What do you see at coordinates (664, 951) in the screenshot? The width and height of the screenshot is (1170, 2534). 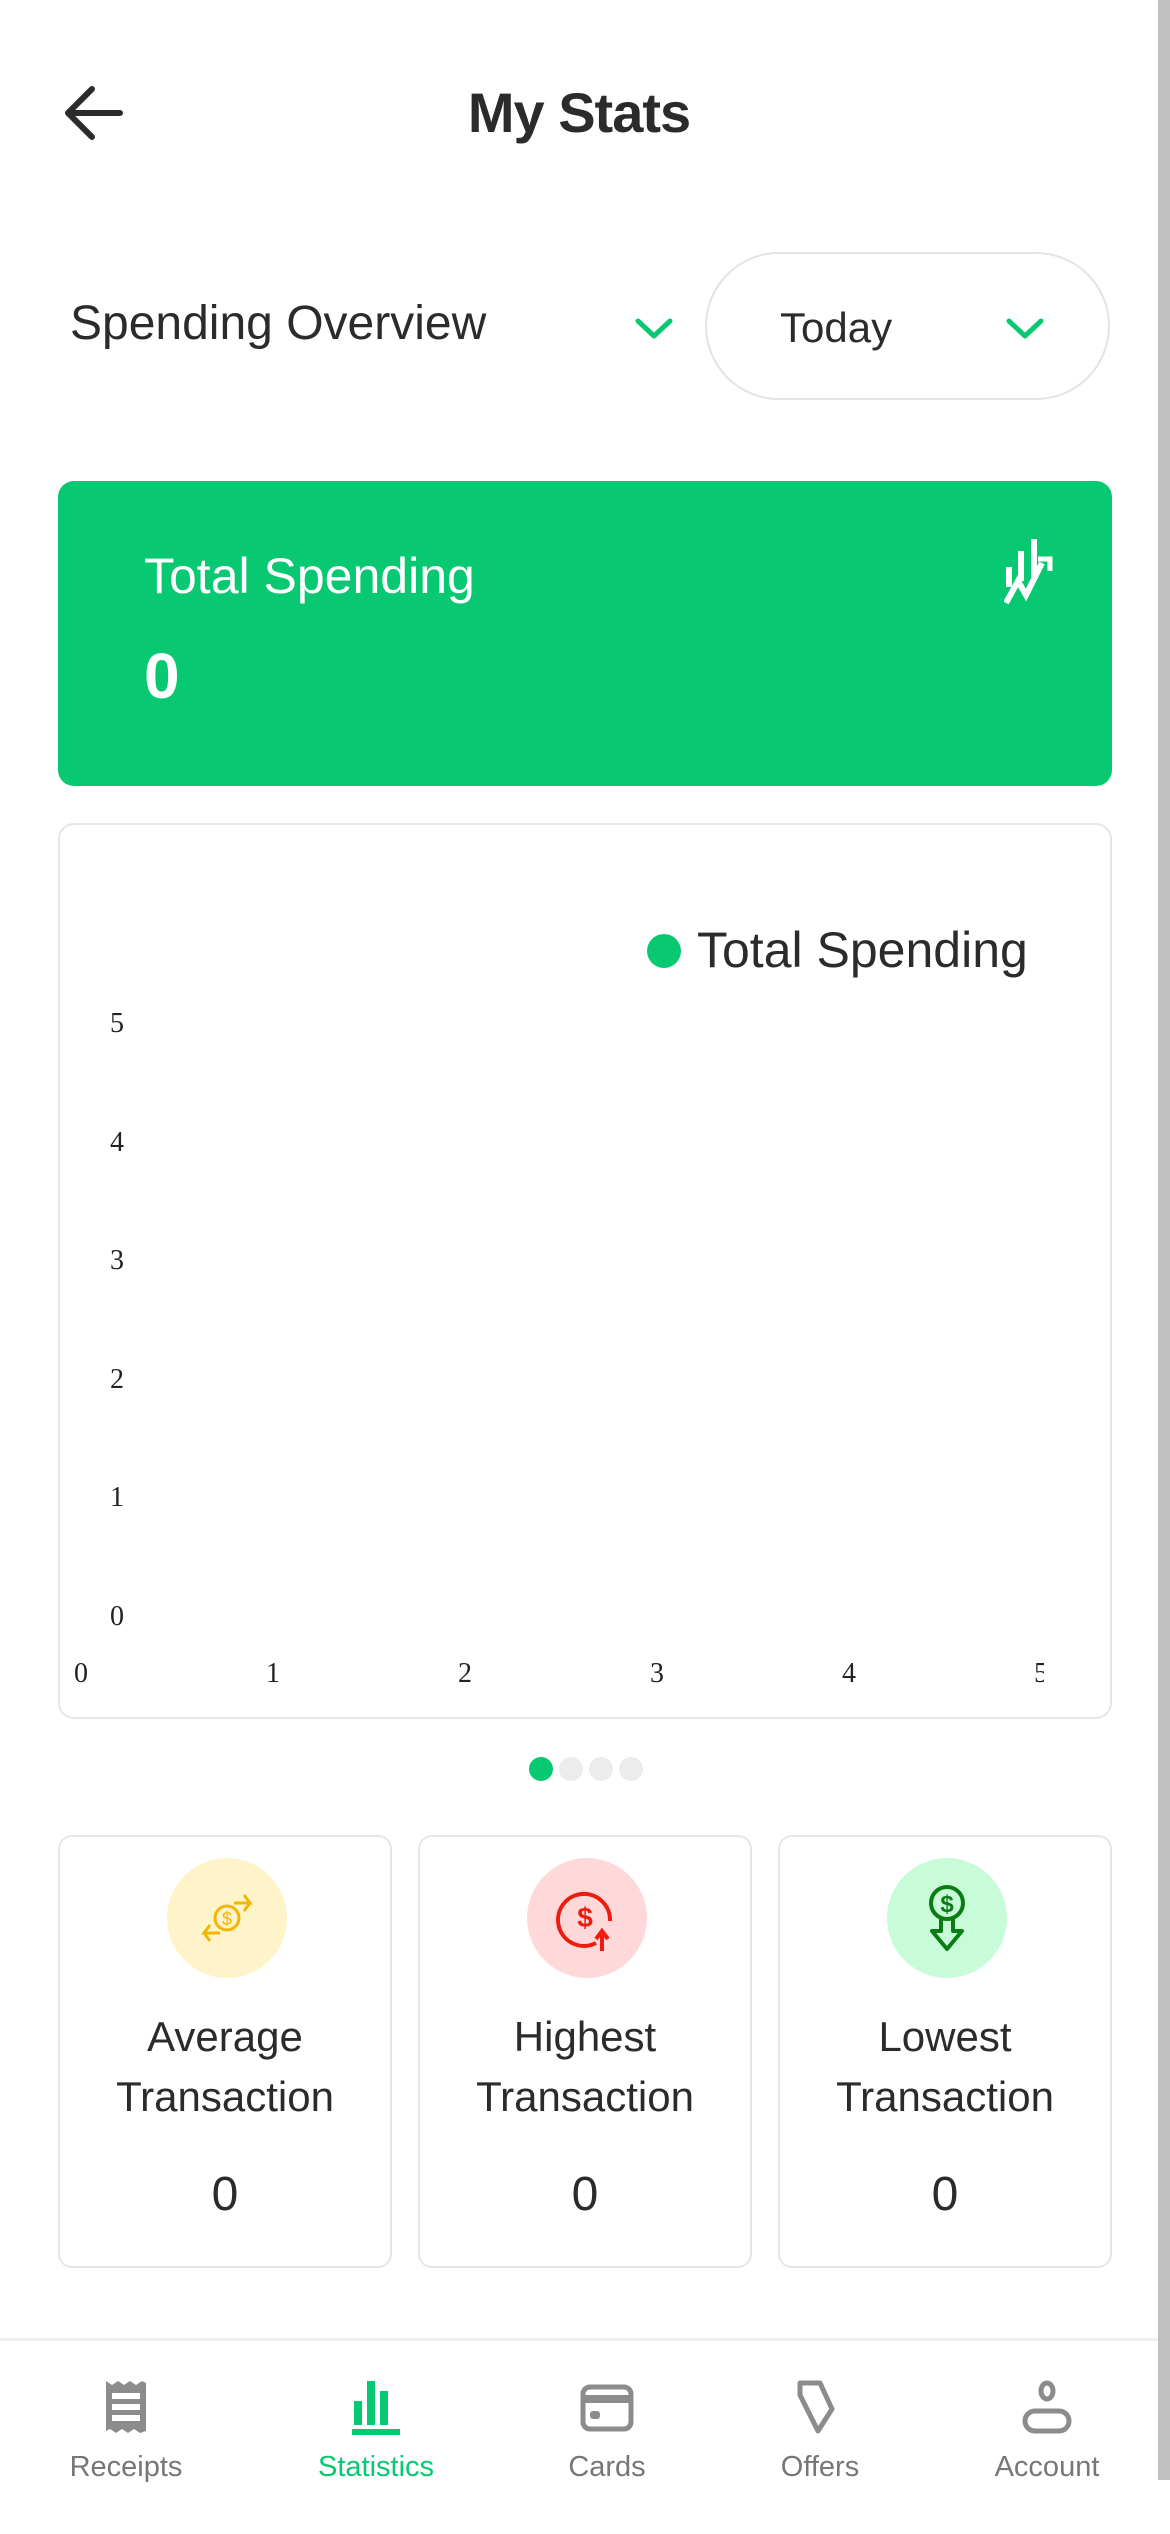 I see `legend-marker` at bounding box center [664, 951].